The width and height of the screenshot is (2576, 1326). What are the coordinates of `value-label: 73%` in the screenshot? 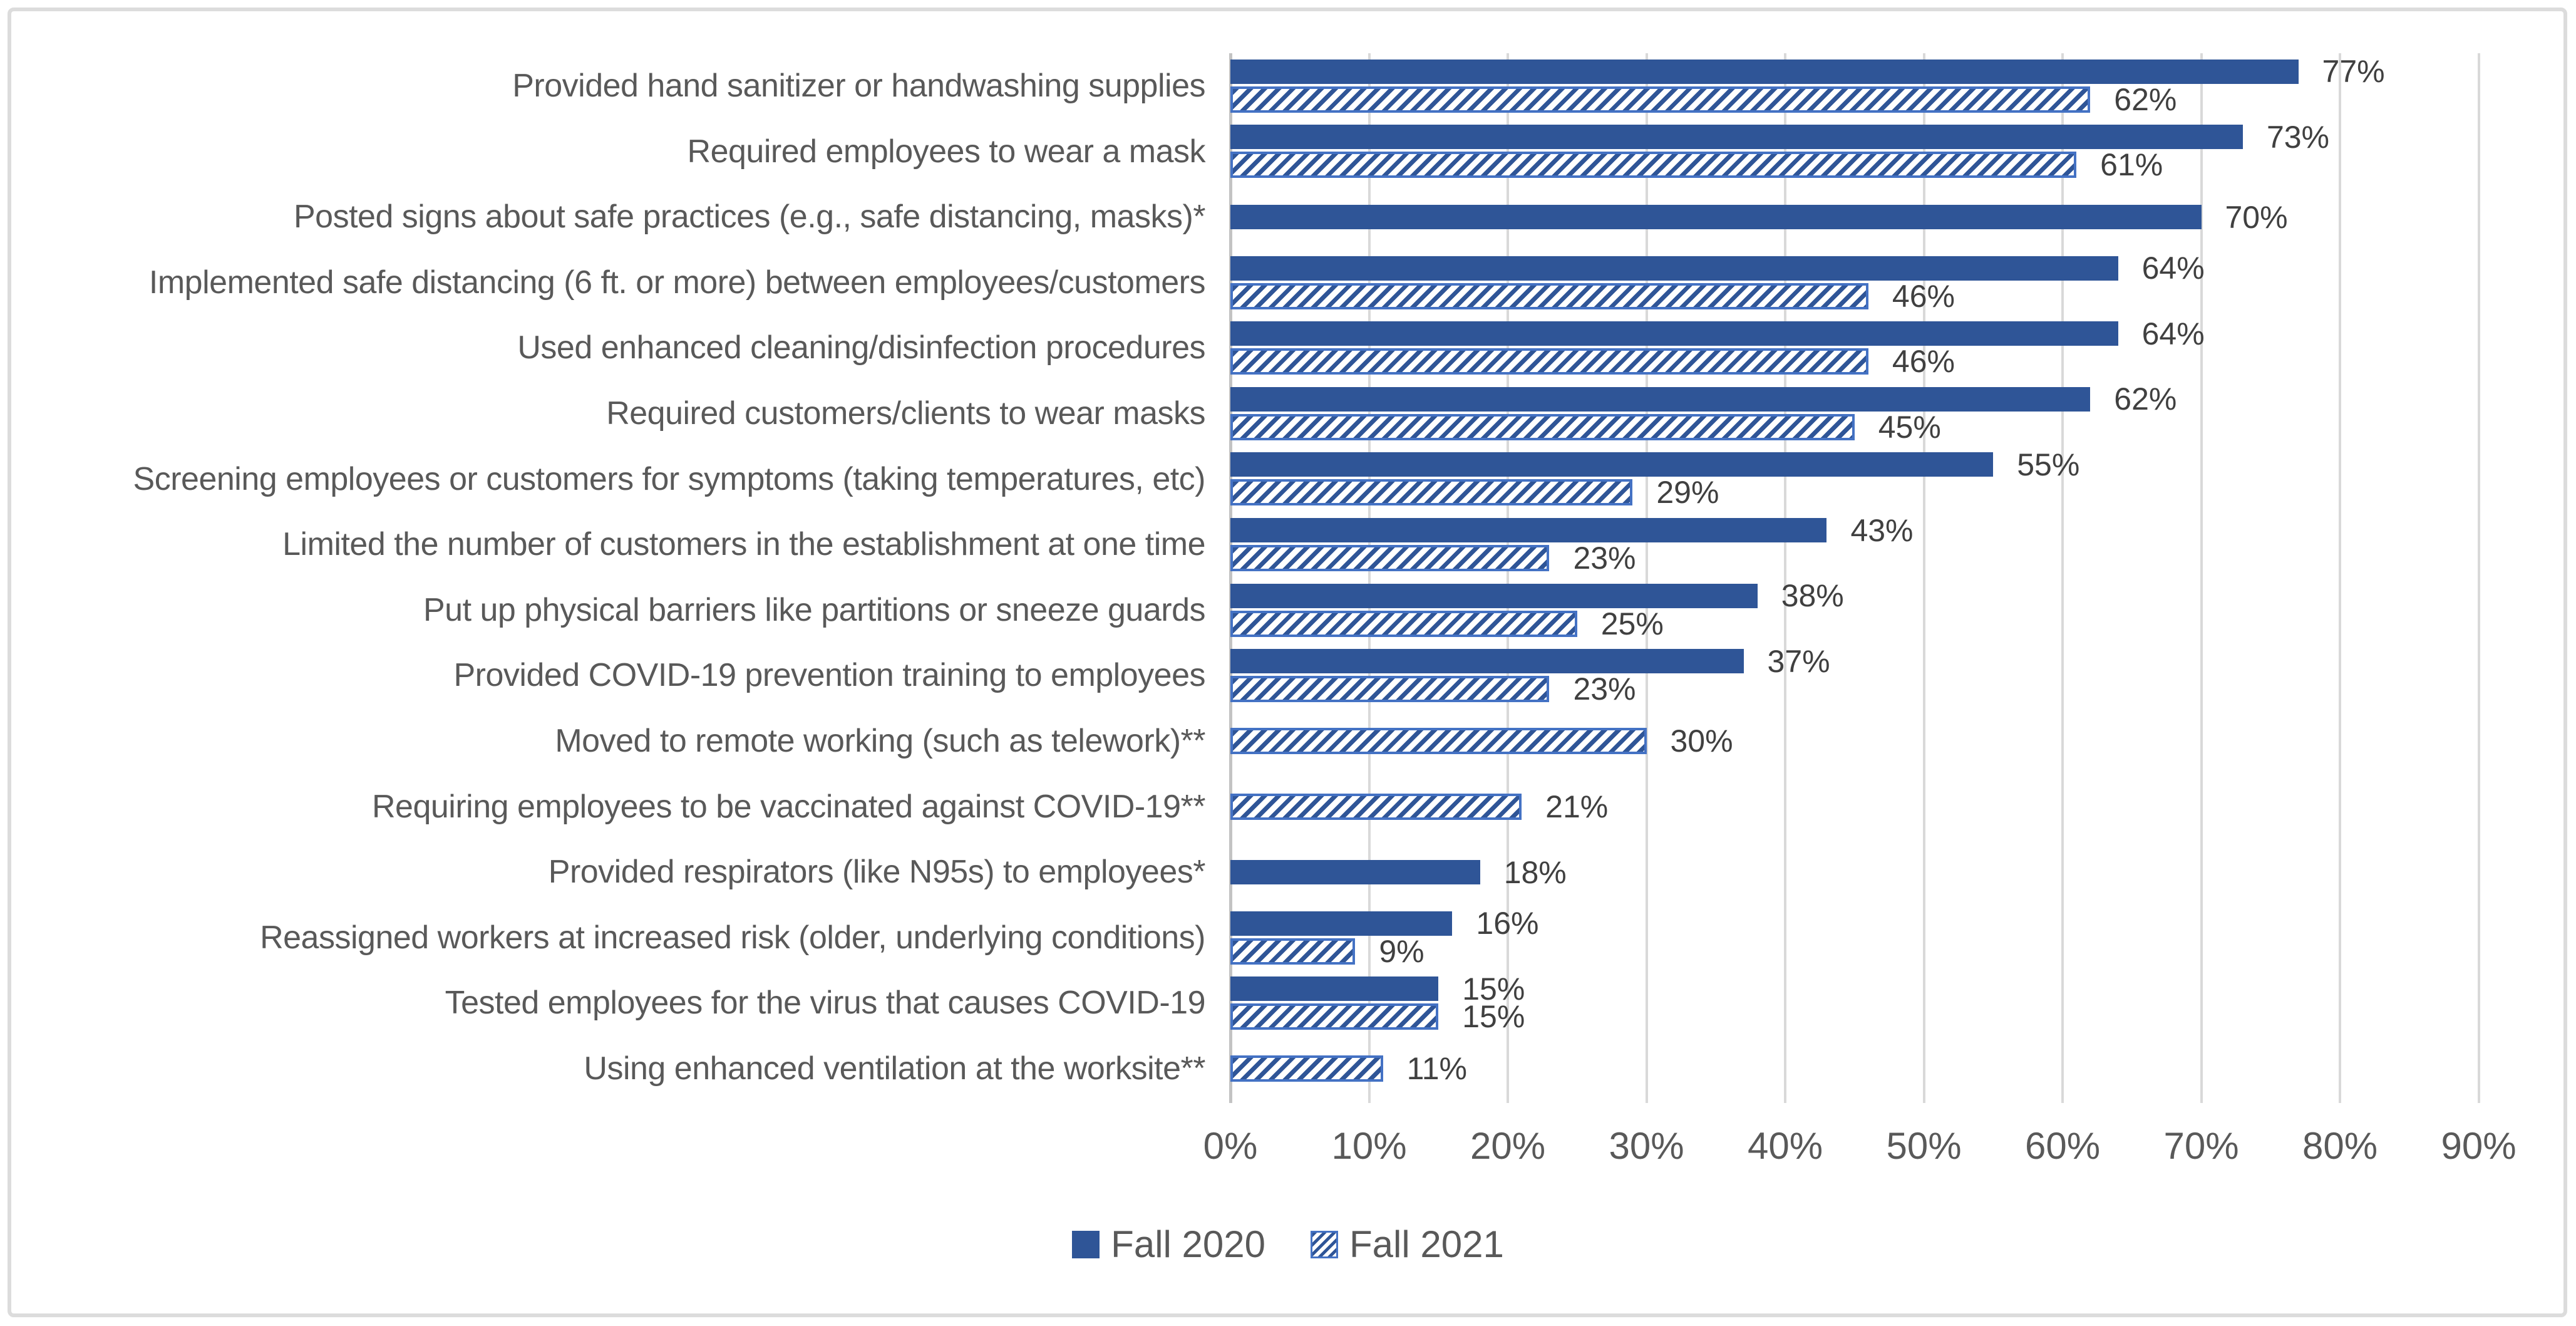 It's located at (2298, 137).